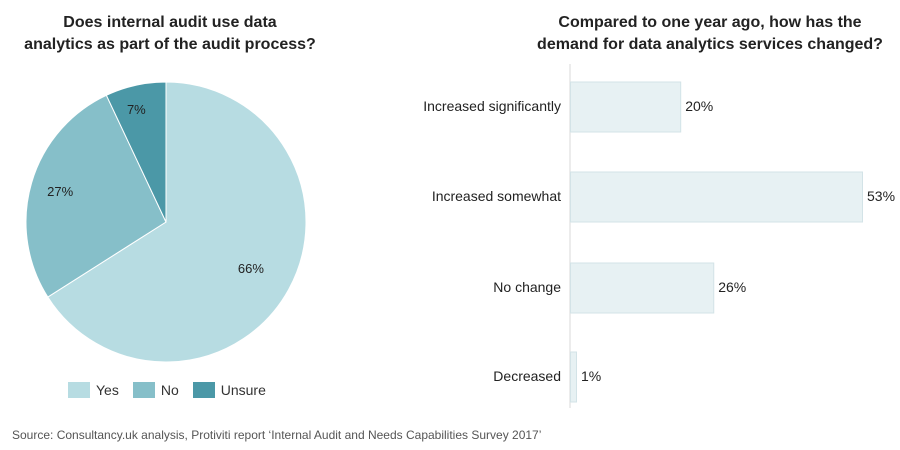  Describe the element at coordinates (527, 376) in the screenshot. I see `bar-category-label: Decreased` at that location.